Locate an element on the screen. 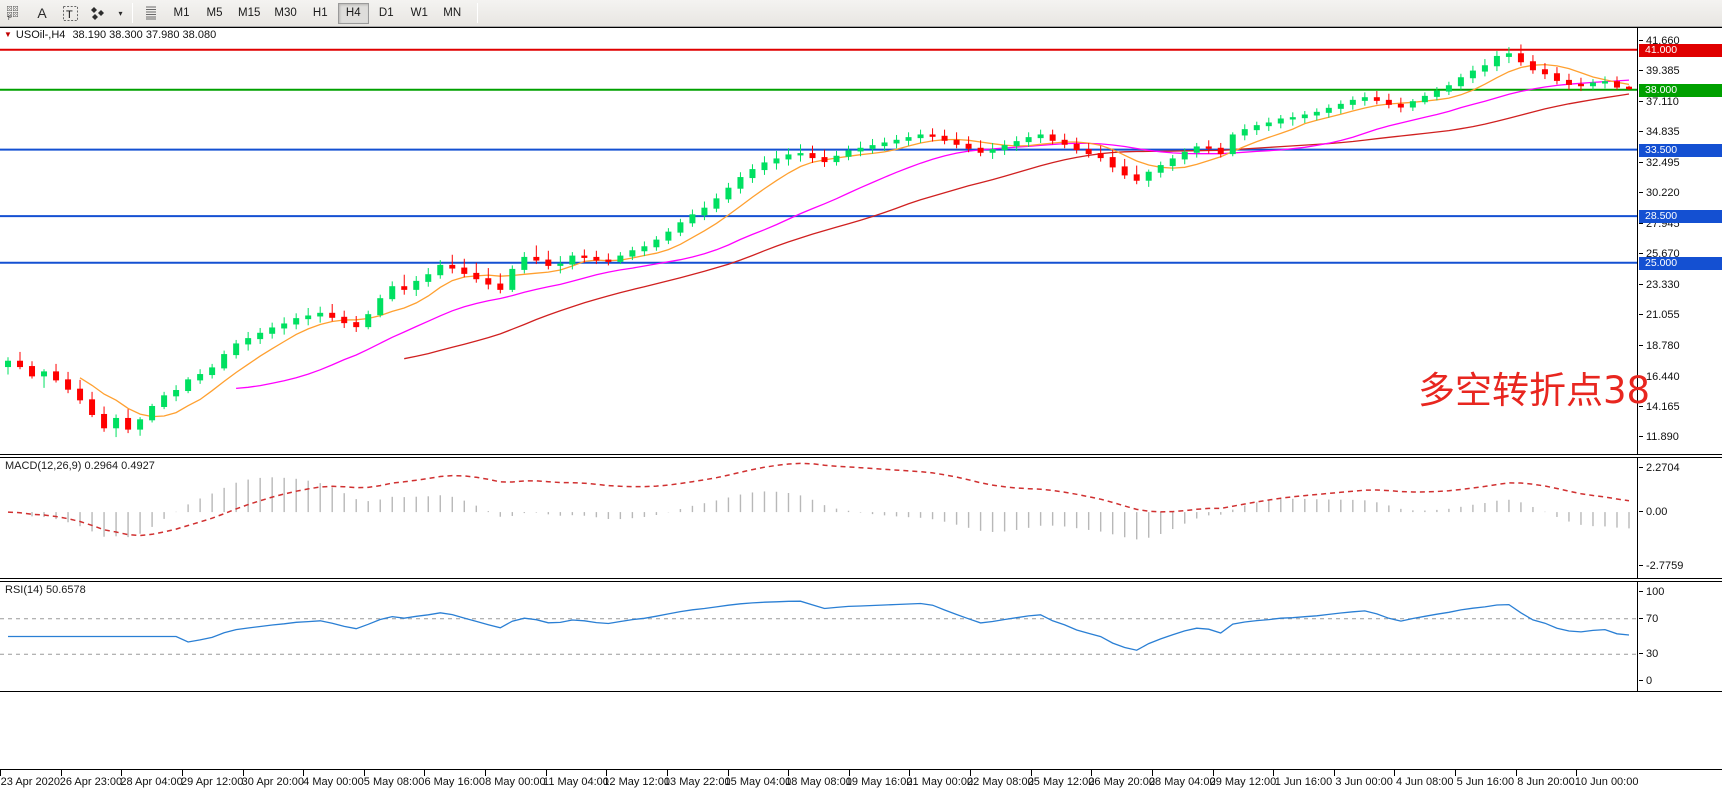  rsi-tick: 0 is located at coordinates (1680, 681).